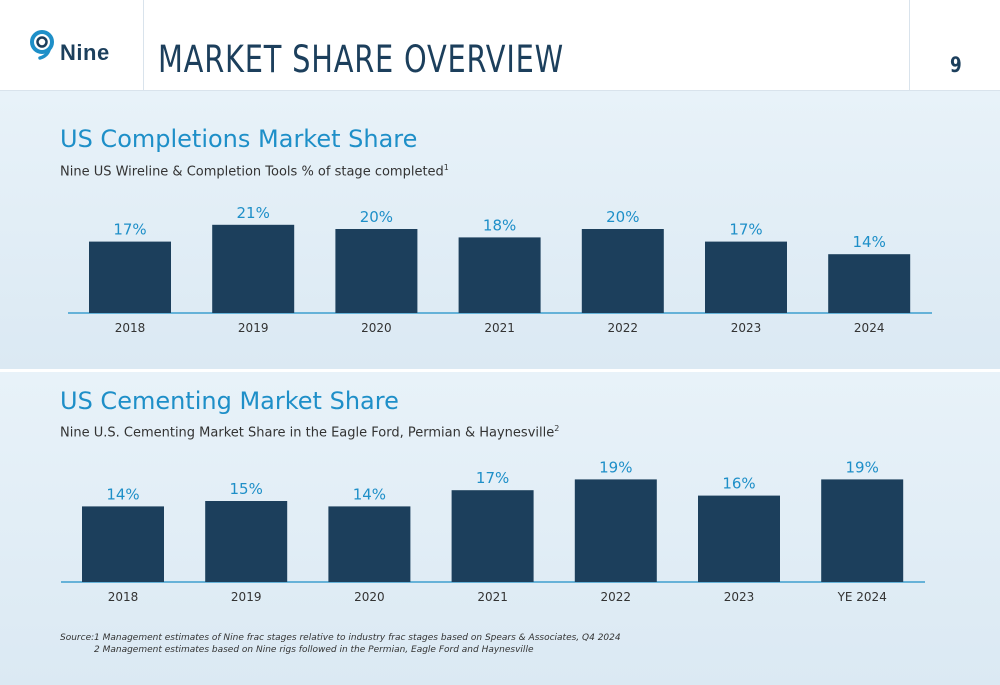 This screenshot has height=685, width=1000. What do you see at coordinates (361, 59) in the screenshot?
I see `page-title: MARKET SHARE OVERVIEW` at bounding box center [361, 59].